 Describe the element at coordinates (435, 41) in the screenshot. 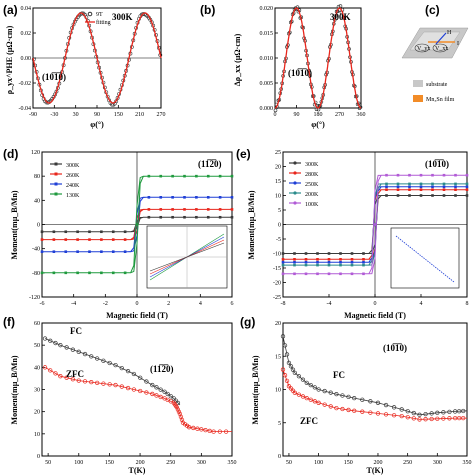

I see `c-film-shape` at that location.